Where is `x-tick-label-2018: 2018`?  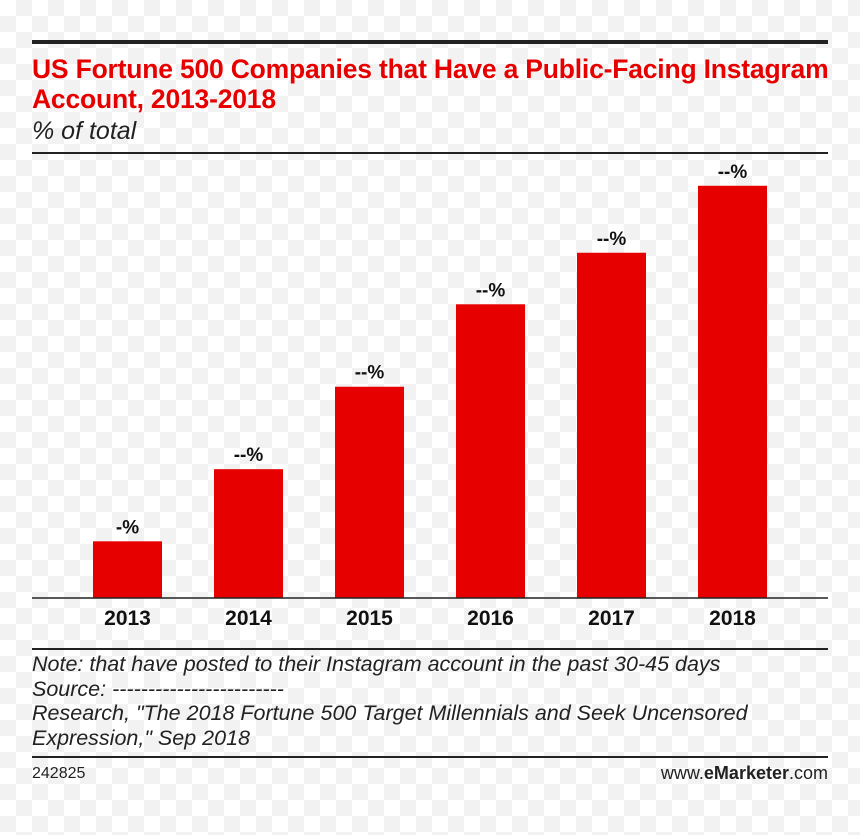
x-tick-label-2018: 2018 is located at coordinates (732, 618).